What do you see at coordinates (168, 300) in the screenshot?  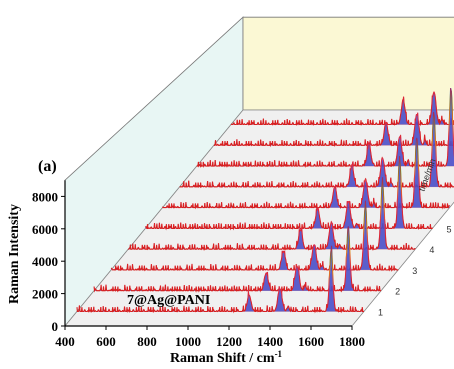 I see `sample-annotation: 7@Ag@PANI` at bounding box center [168, 300].